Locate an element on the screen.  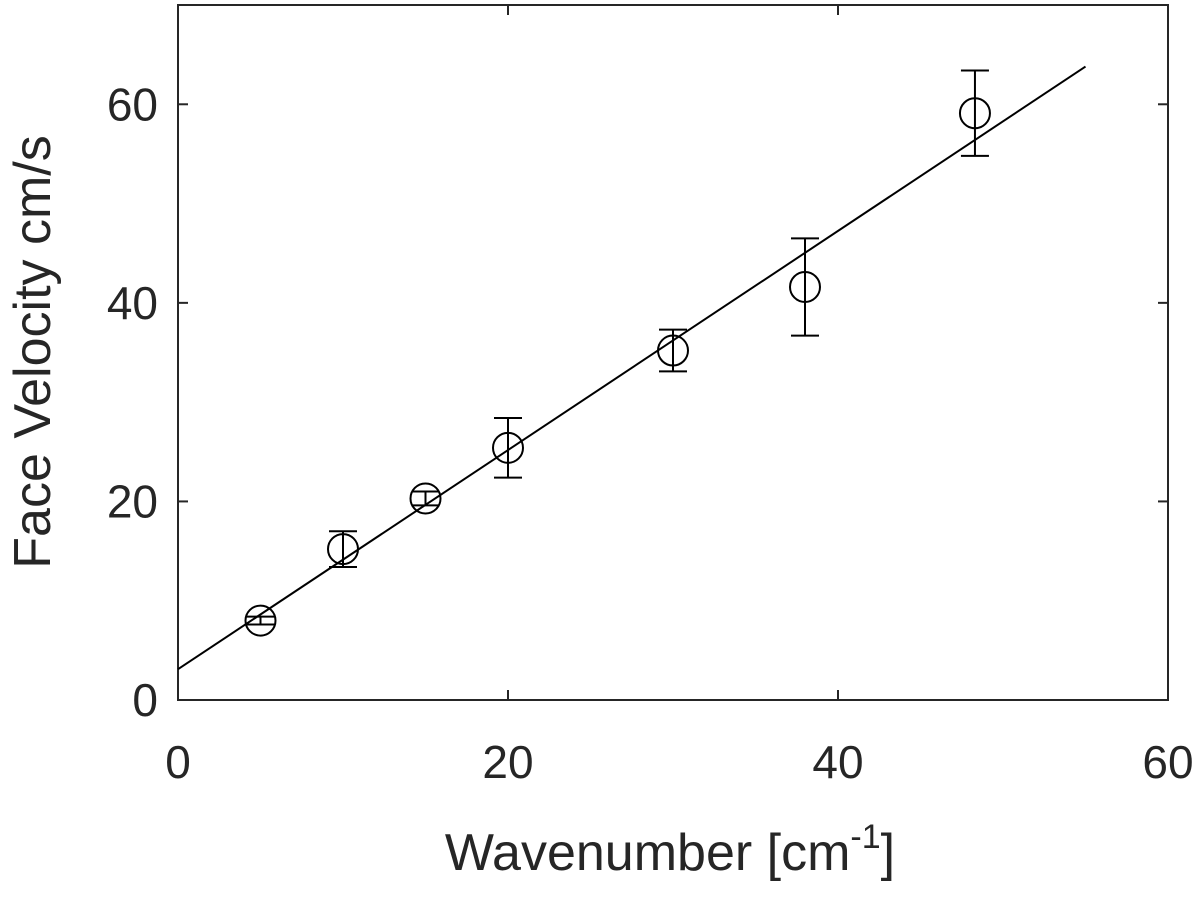
x-tick-label: 0 is located at coordinates (178, 762).